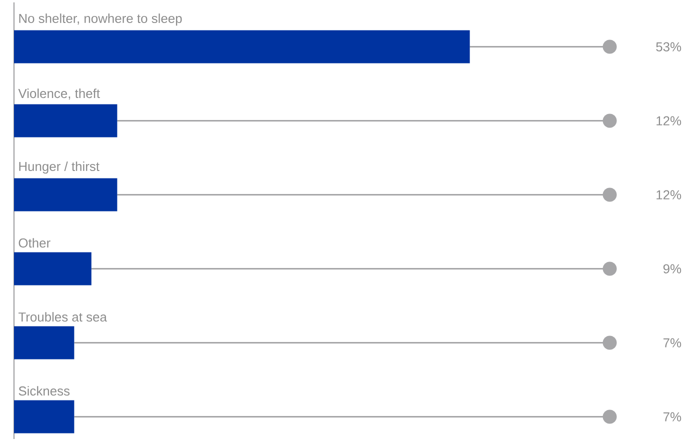 This screenshot has width=697, height=441. I want to click on y-tick-label: Violence, theft, so click(59, 94).